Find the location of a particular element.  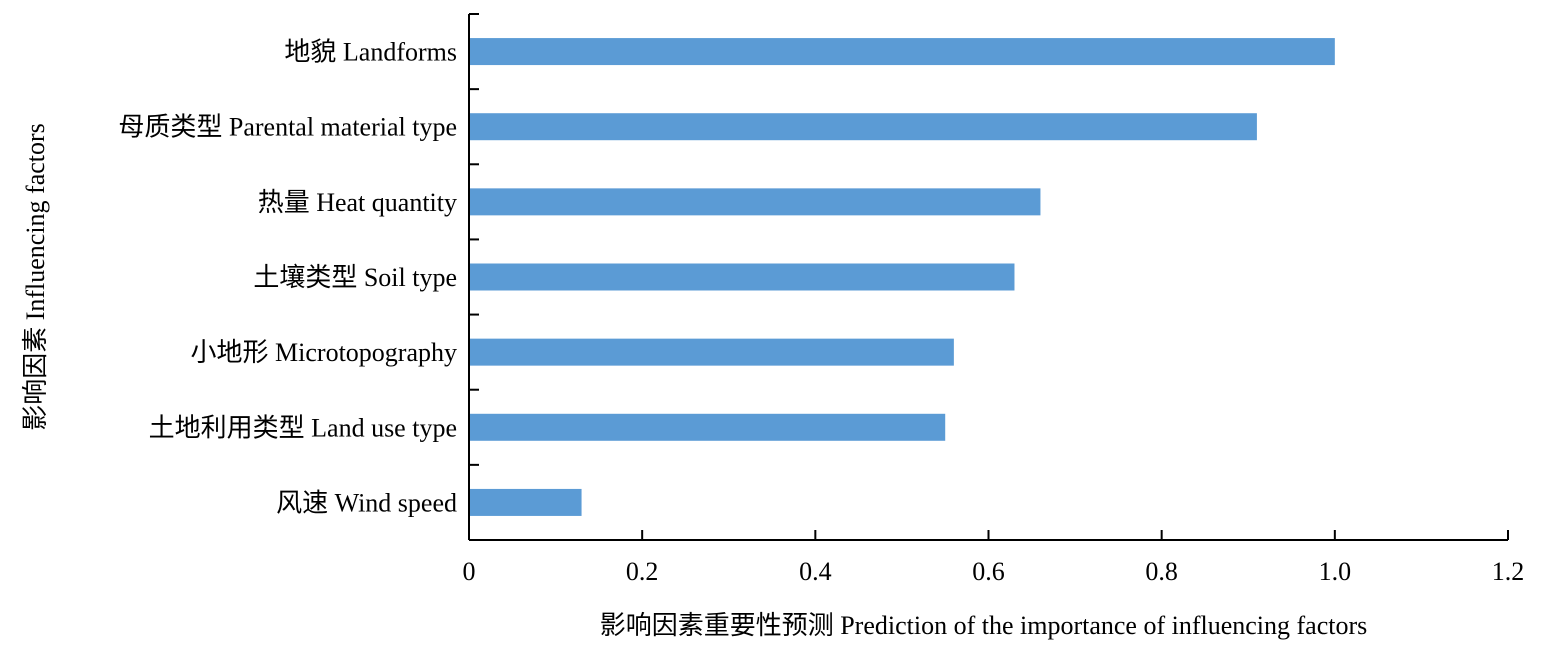

x-tick-label: 1.2 is located at coordinates (1508, 571).